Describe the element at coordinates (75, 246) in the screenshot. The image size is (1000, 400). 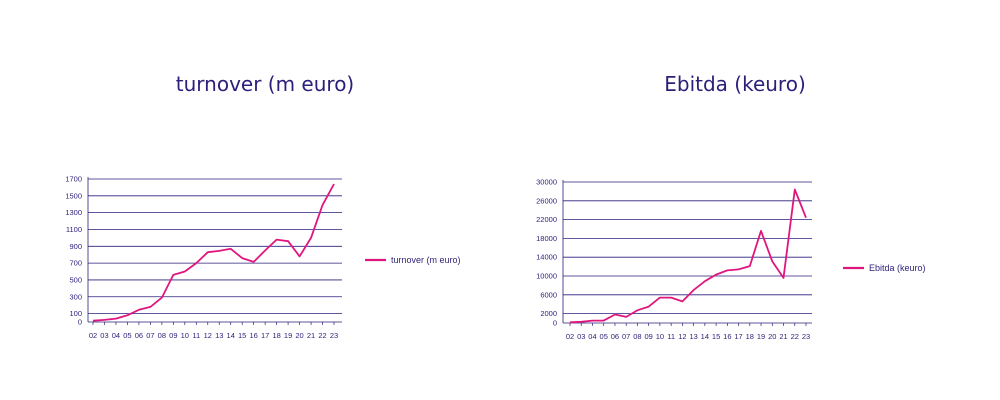
I see `y-tick-label: 900` at that location.